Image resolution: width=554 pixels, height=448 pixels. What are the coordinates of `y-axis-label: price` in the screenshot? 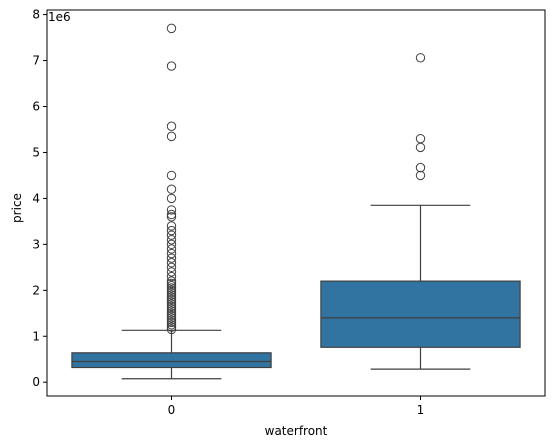 It's located at (17, 208).